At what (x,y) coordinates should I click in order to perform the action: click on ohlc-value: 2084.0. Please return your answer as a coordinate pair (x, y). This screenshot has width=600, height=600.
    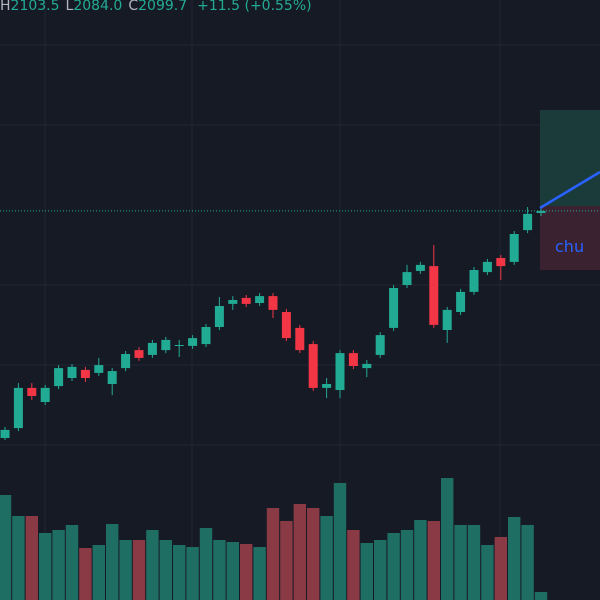
    Looking at the image, I should click on (98, 7).